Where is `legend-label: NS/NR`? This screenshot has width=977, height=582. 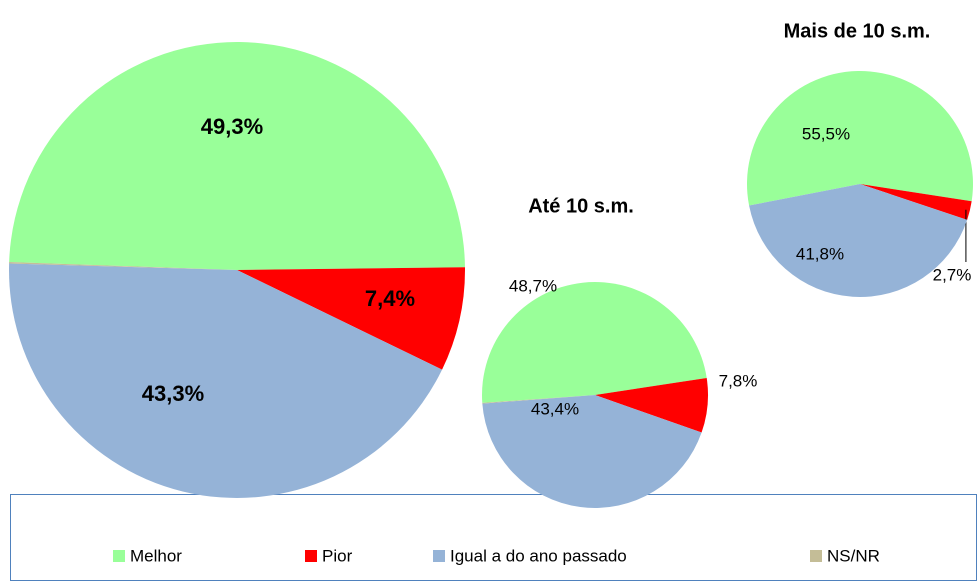
legend-label: NS/NR is located at coordinates (853, 555).